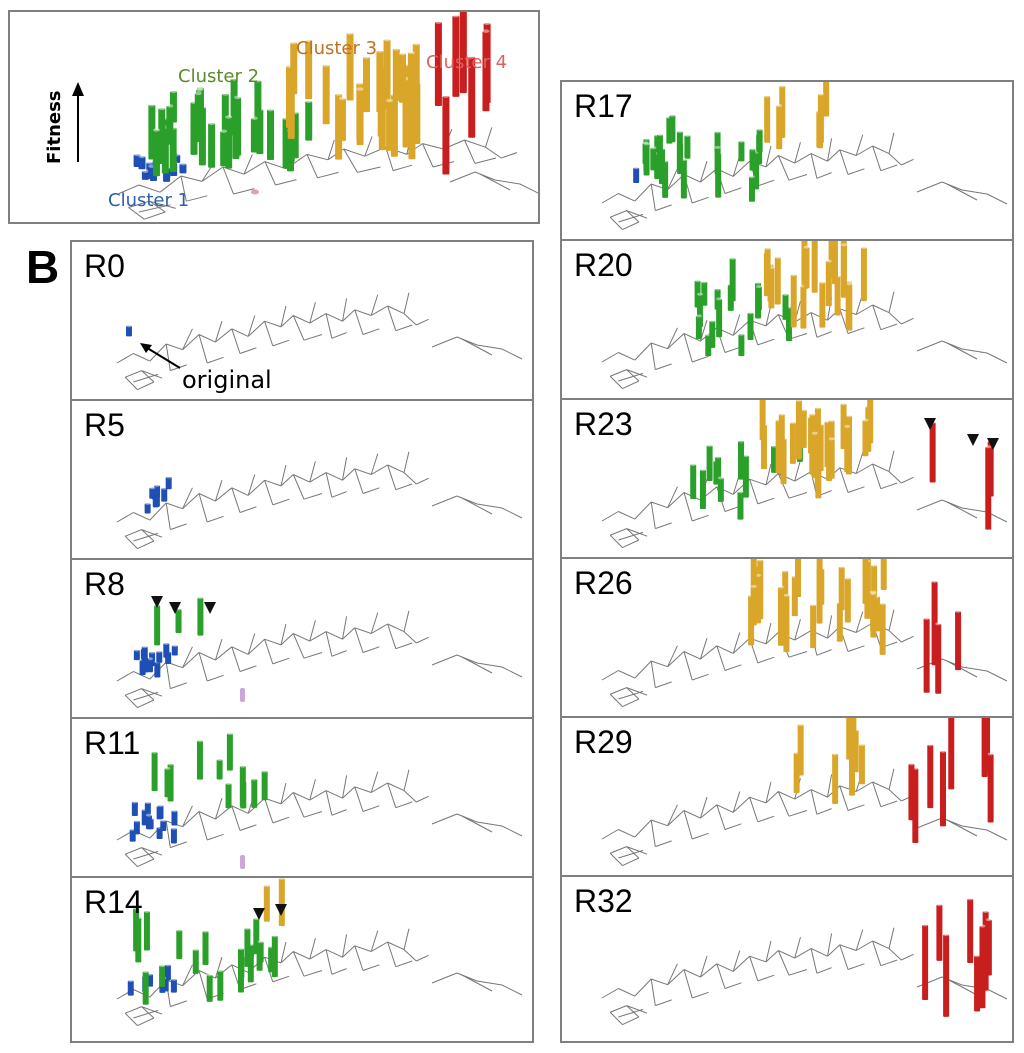 The width and height of the screenshot is (1024, 1053). I want to click on round-figure-r17, so click(804, 156).